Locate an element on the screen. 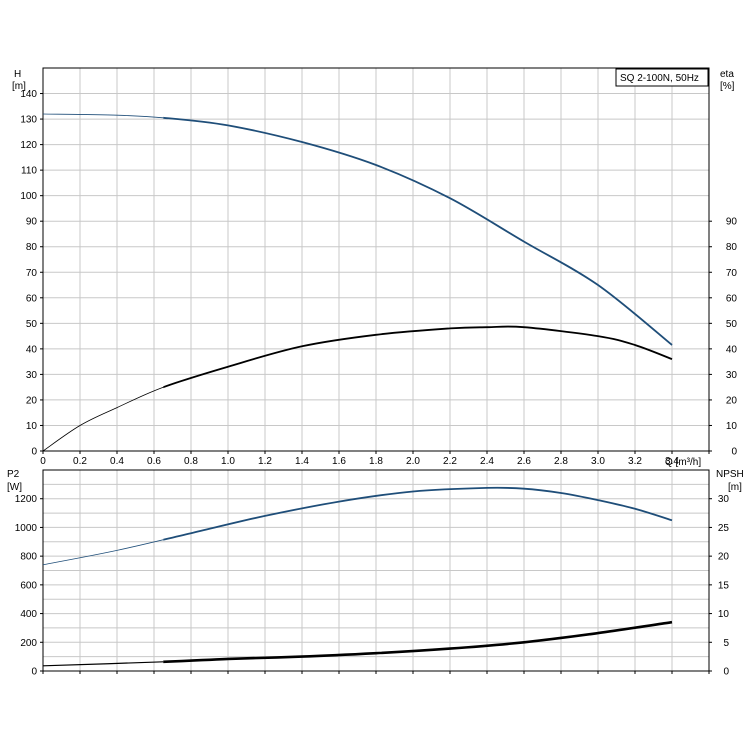 This screenshot has width=753, height=753. x-tick-label: 1.6 is located at coordinates (339, 461).